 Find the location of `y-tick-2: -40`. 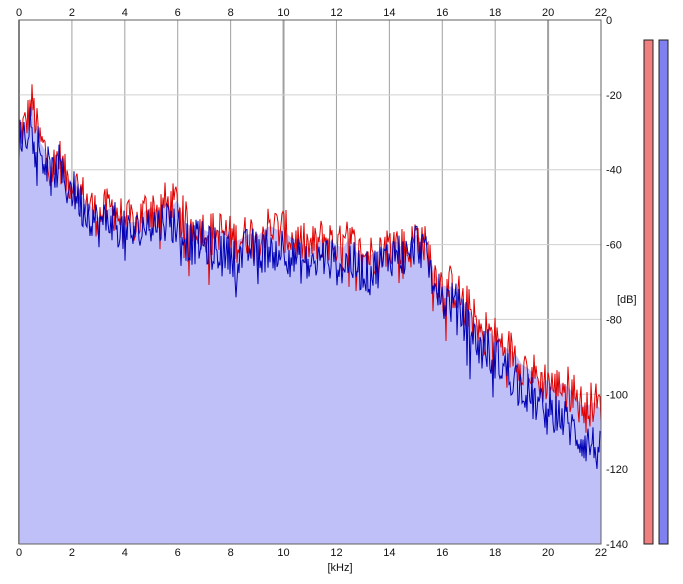

y-tick-2: -40 is located at coordinates (614, 171).